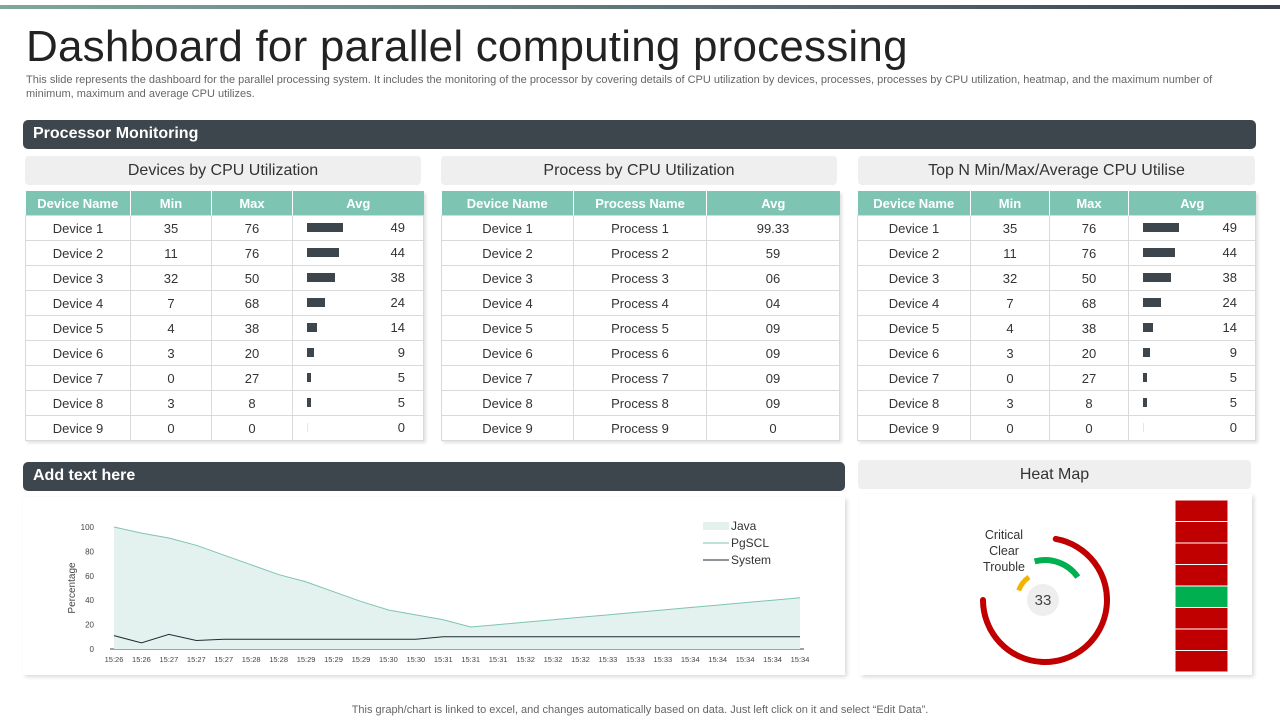 The height and width of the screenshot is (720, 1280). I want to click on add-text-header: Add text here, so click(434, 476).